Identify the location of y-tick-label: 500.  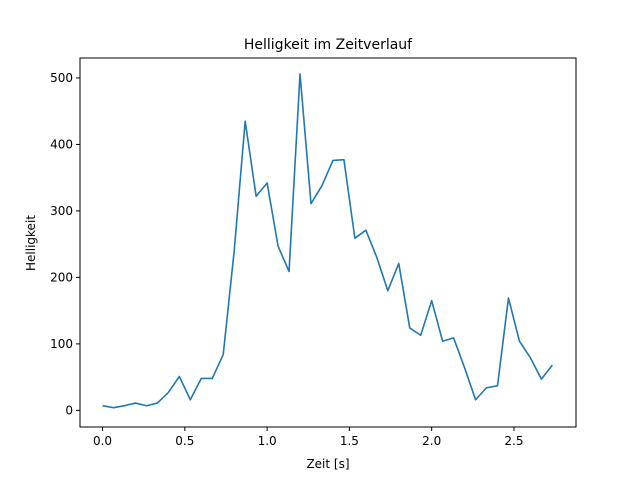
(61, 78).